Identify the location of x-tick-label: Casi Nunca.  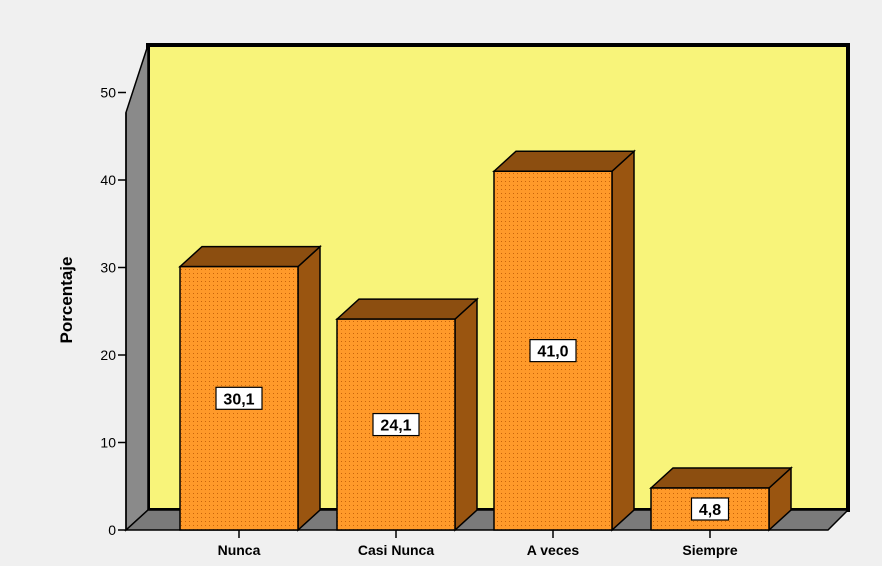
(396, 550).